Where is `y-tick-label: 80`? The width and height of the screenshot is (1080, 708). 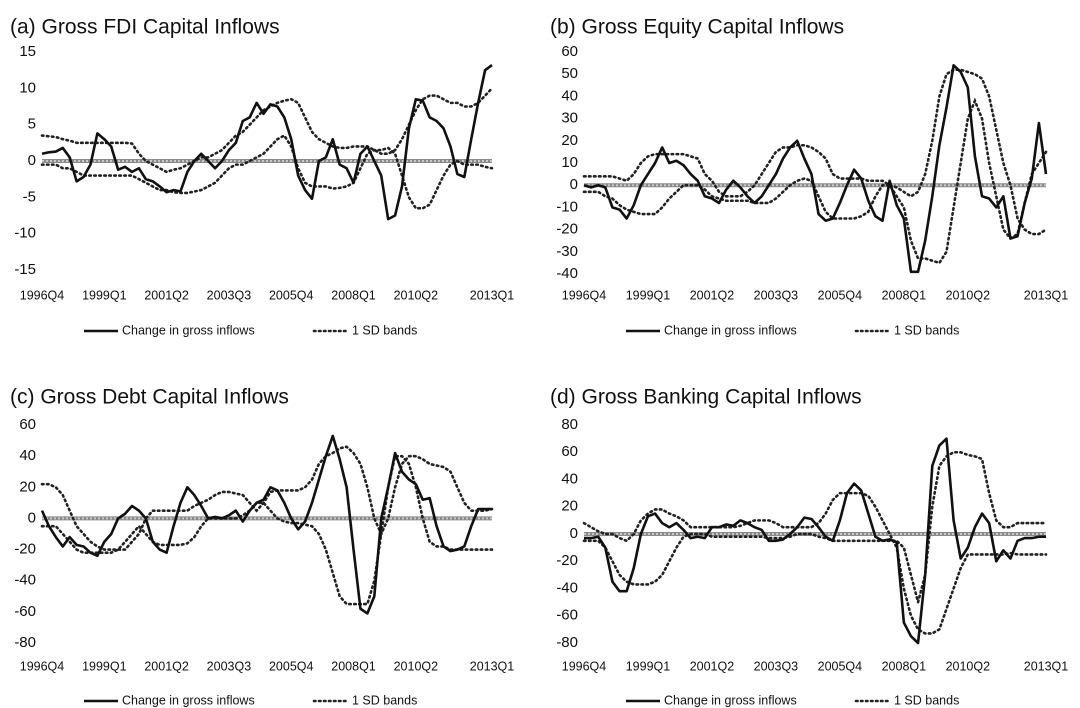
y-tick-label: 80 is located at coordinates (569, 424).